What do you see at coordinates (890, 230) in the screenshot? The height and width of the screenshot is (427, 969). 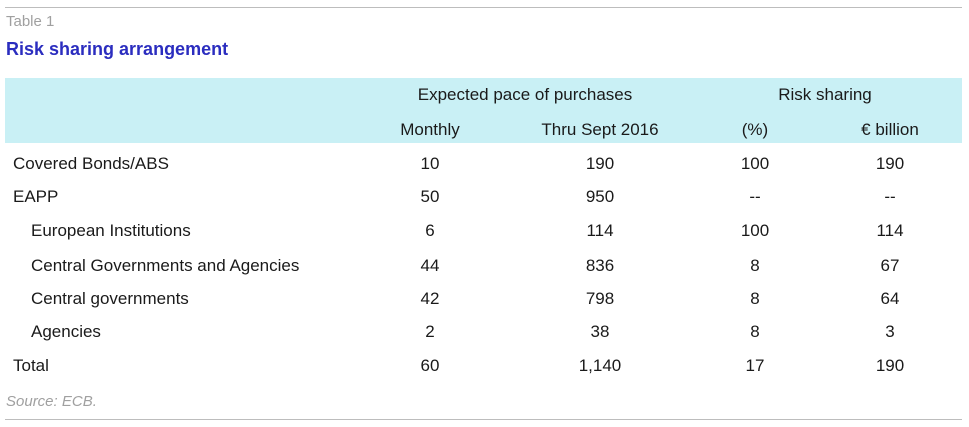 I see `cell-billion: 114` at bounding box center [890, 230].